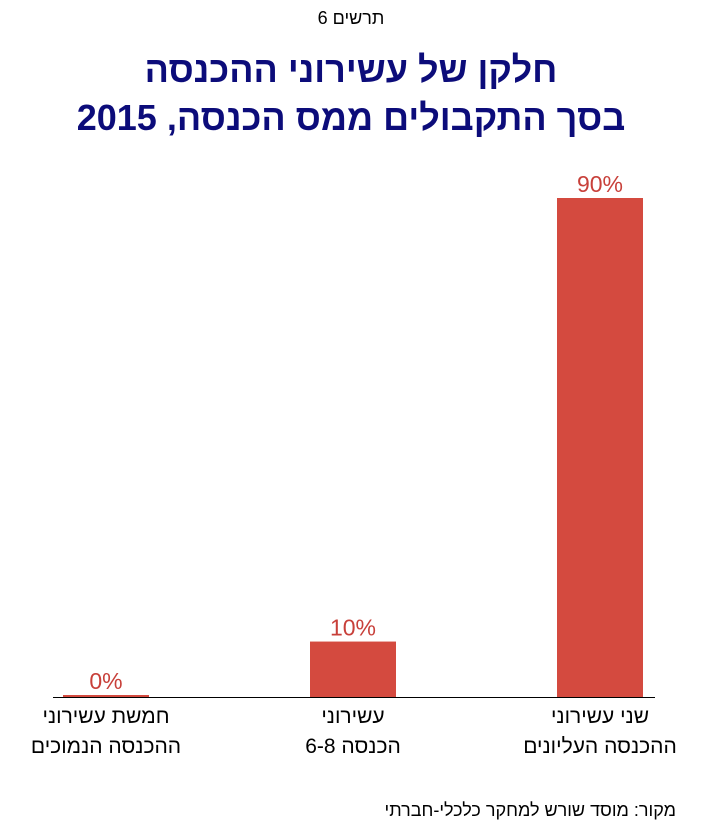  What do you see at coordinates (600, 746) in the screenshot?
I see `category-label-3-line-2: ההכנסה העליונים` at bounding box center [600, 746].